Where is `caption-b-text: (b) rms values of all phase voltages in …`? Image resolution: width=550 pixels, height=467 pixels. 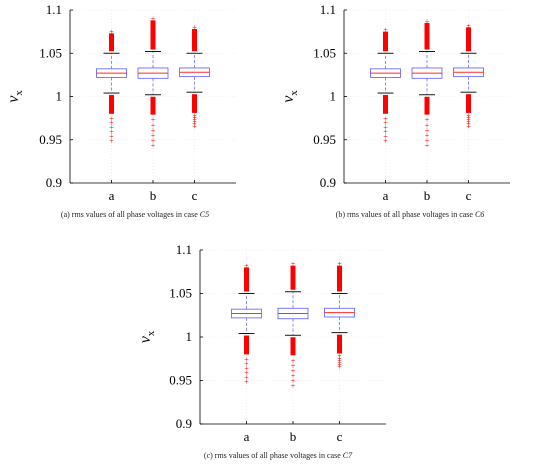 caption-b-text: (b) rms values of all phase voltages in … is located at coordinates (405, 214).